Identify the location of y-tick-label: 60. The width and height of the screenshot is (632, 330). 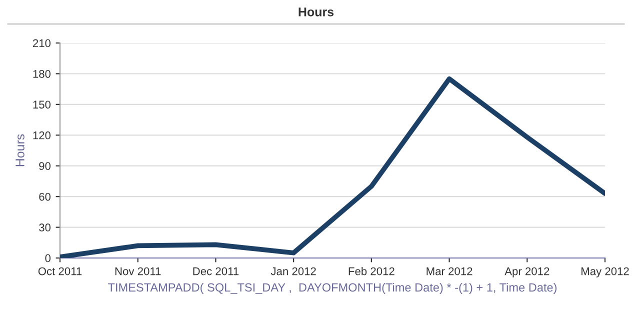
(45, 196).